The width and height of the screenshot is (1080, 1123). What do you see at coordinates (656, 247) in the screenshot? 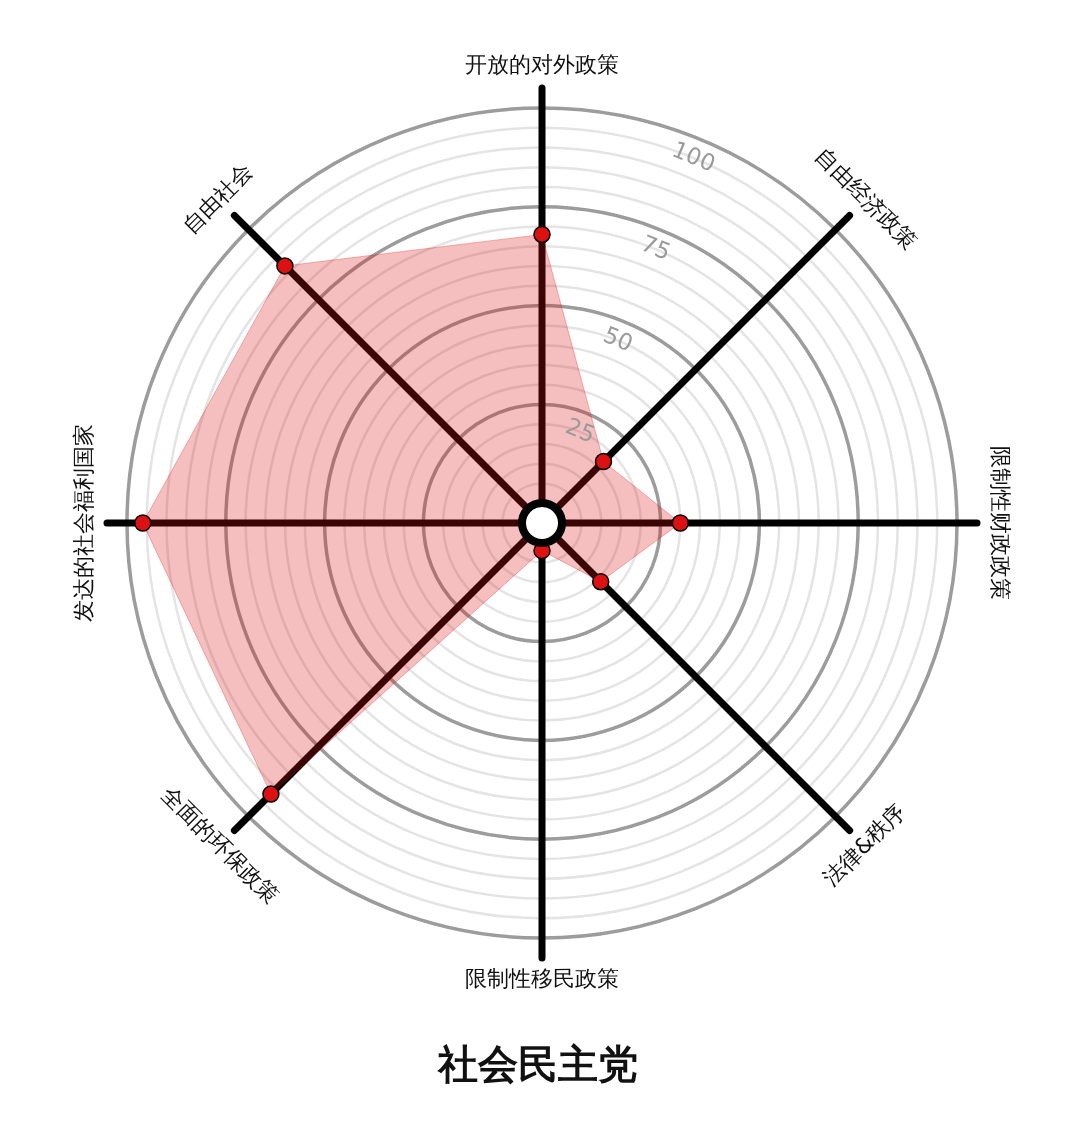
I see `y-tick-label: 75` at bounding box center [656, 247].